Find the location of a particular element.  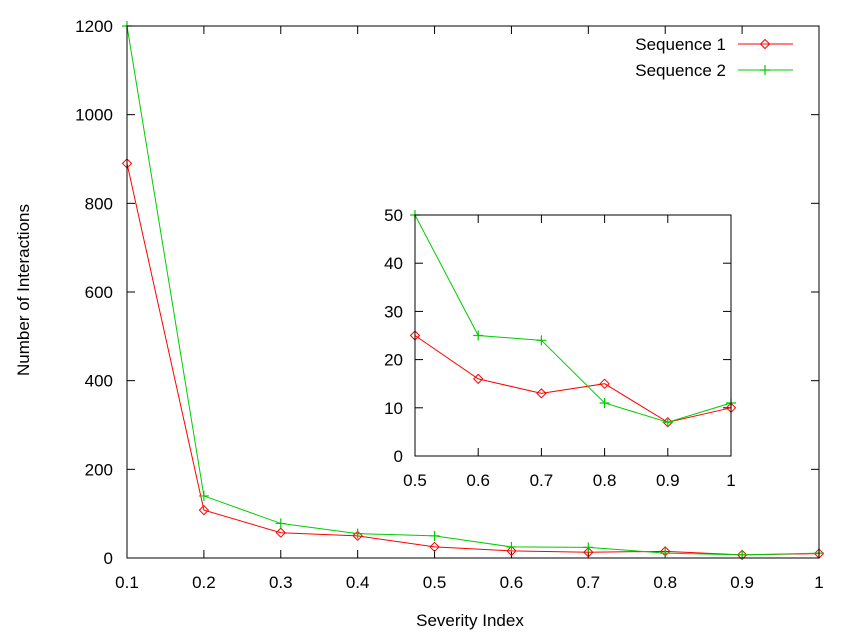

x-tick-label: 0.2 is located at coordinates (204, 582).